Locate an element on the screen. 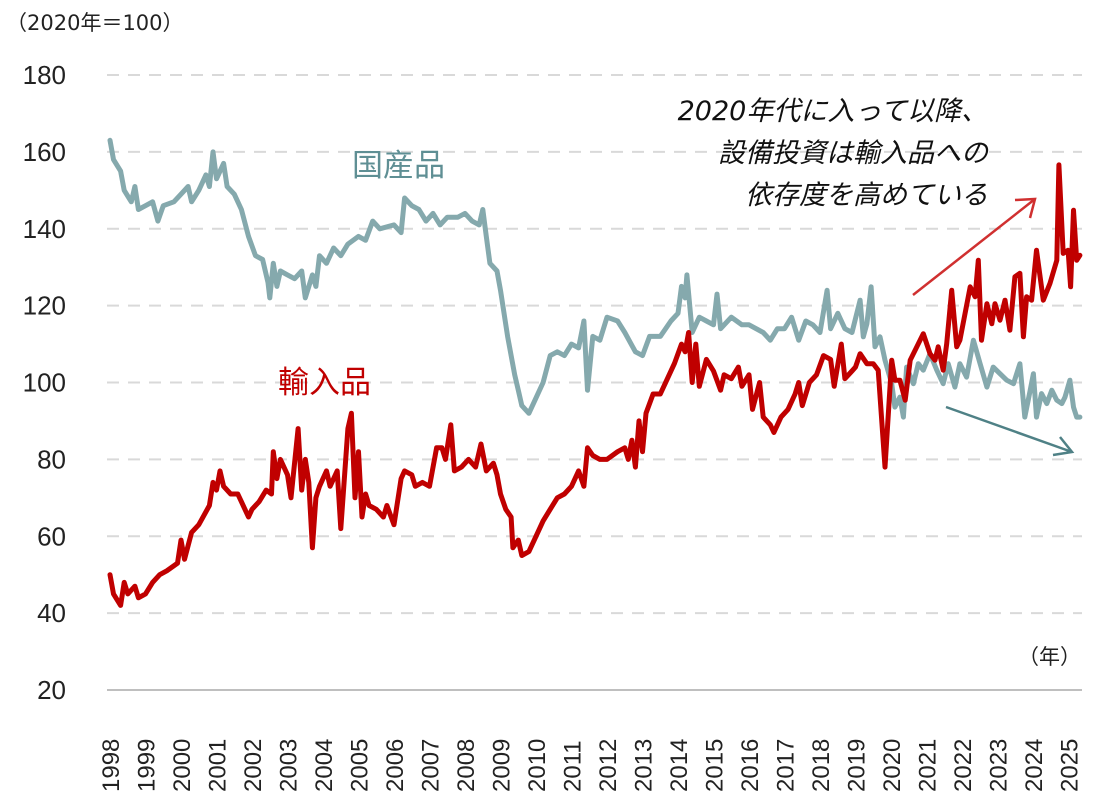 The height and width of the screenshot is (795, 1101). series-label-imports: 輸入品 is located at coordinates (324, 383).